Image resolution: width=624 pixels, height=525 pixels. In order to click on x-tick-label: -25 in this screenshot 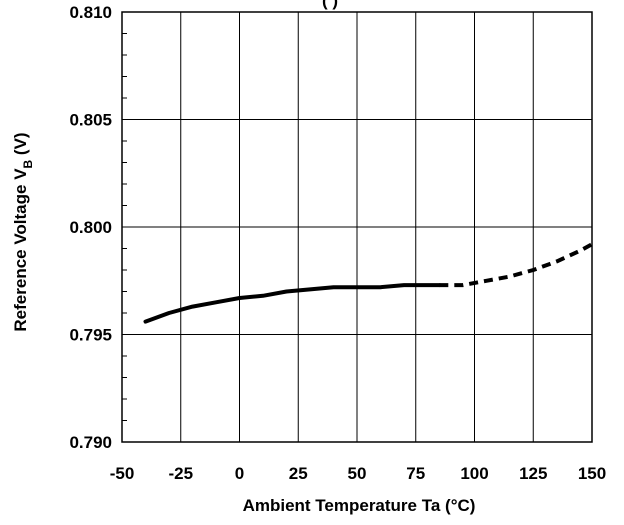, I will do `click(180, 473)`.